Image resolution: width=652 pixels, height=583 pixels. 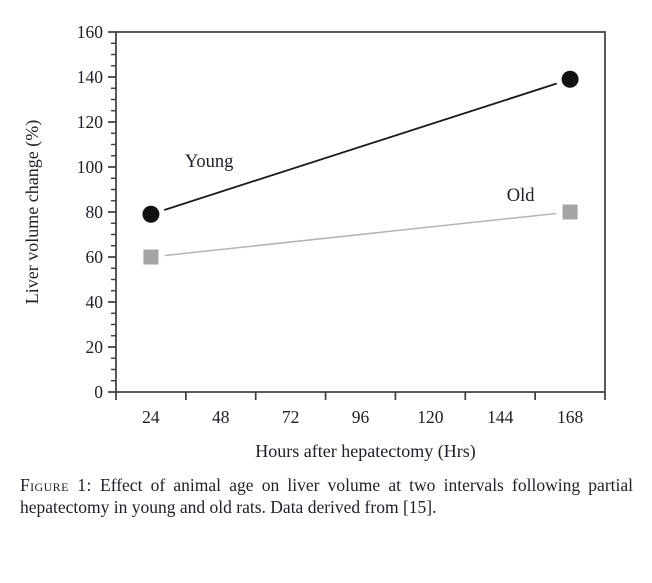 What do you see at coordinates (521, 196) in the screenshot?
I see `series-label-old: Old` at bounding box center [521, 196].